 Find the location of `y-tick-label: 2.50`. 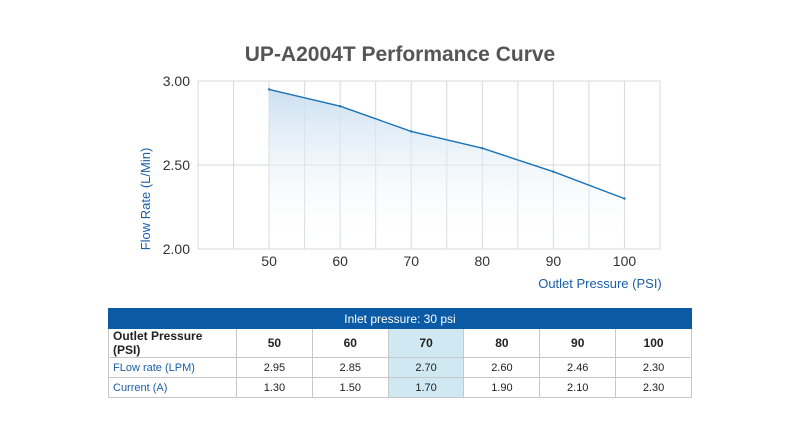

y-tick-label: 2.50 is located at coordinates (176, 165).